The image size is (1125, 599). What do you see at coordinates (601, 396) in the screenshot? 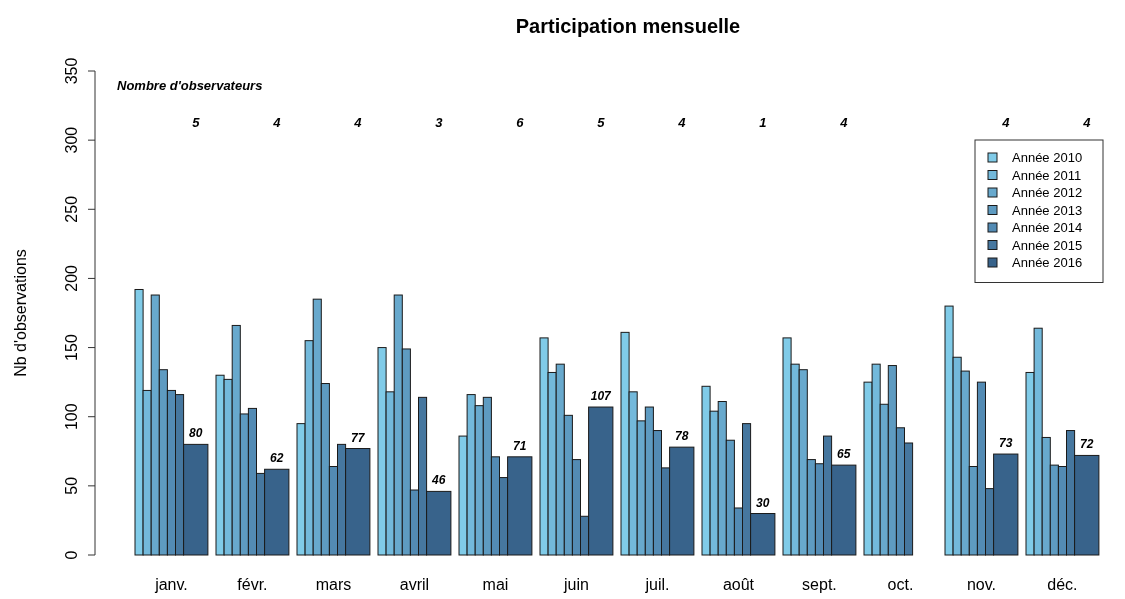
I see `data-label: 107` at bounding box center [601, 396].